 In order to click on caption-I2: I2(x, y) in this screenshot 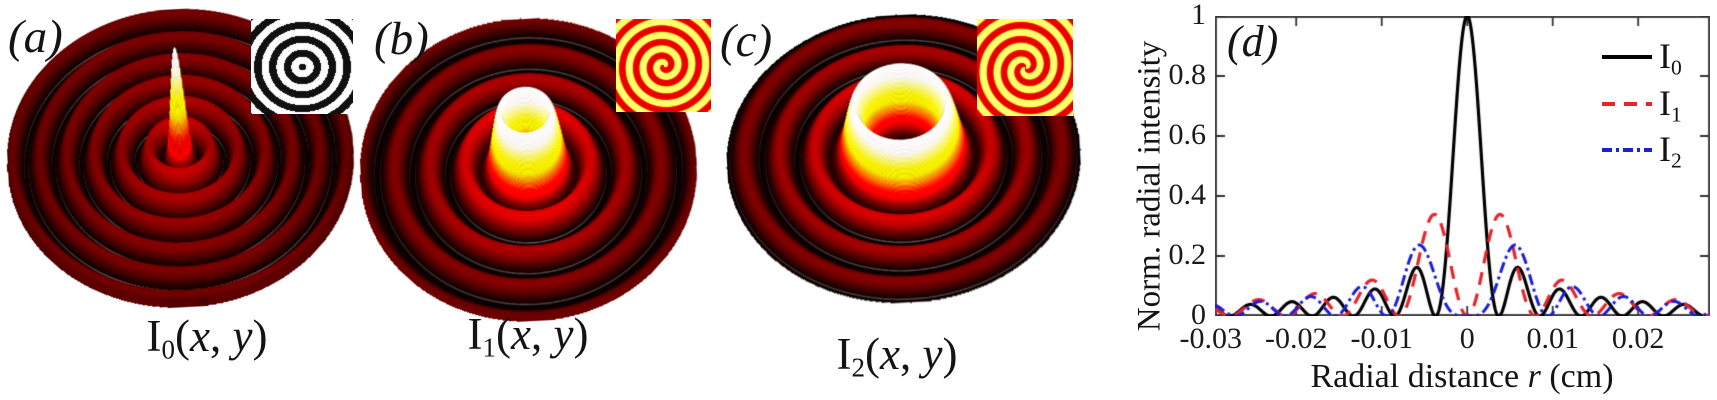, I will do `click(897, 356)`.